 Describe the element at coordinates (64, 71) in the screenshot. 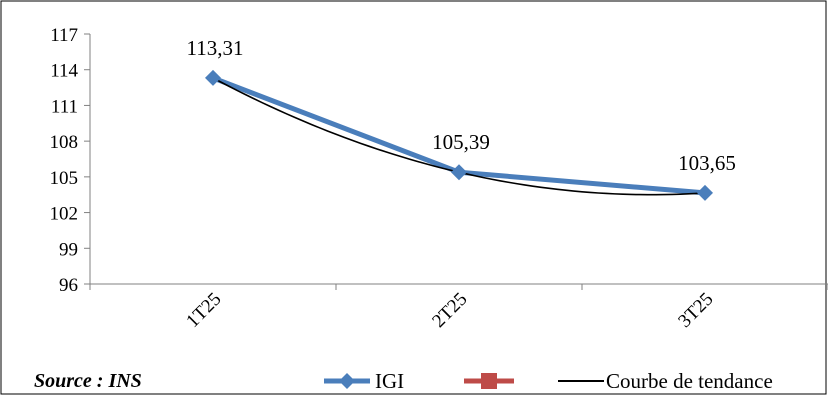

I see `y-tick-label: 114` at that location.